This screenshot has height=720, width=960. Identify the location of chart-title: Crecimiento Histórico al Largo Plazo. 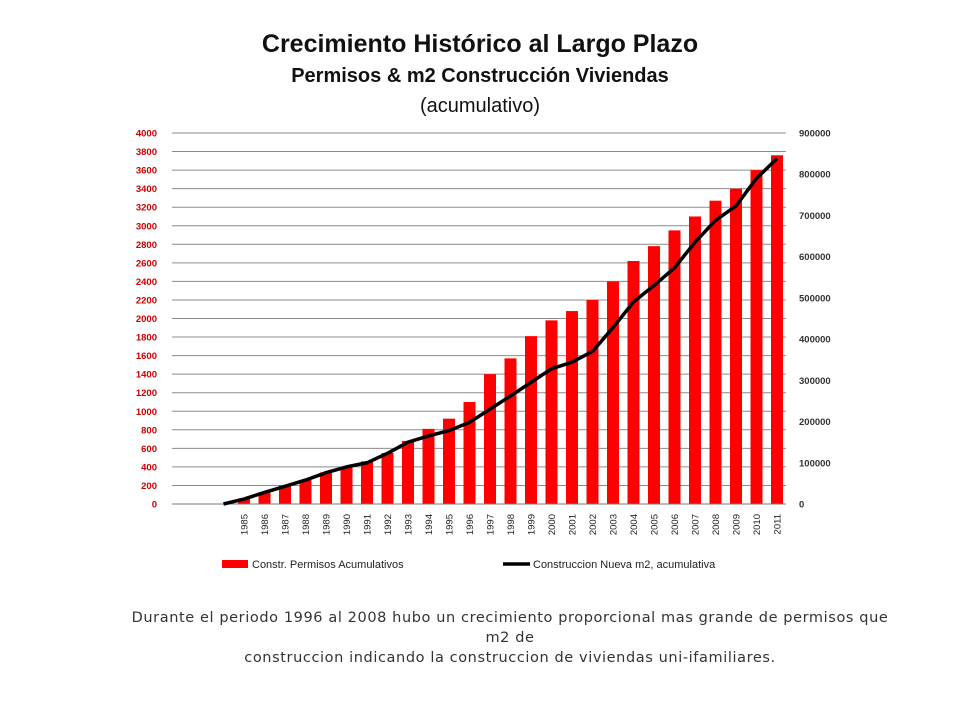
(480, 44).